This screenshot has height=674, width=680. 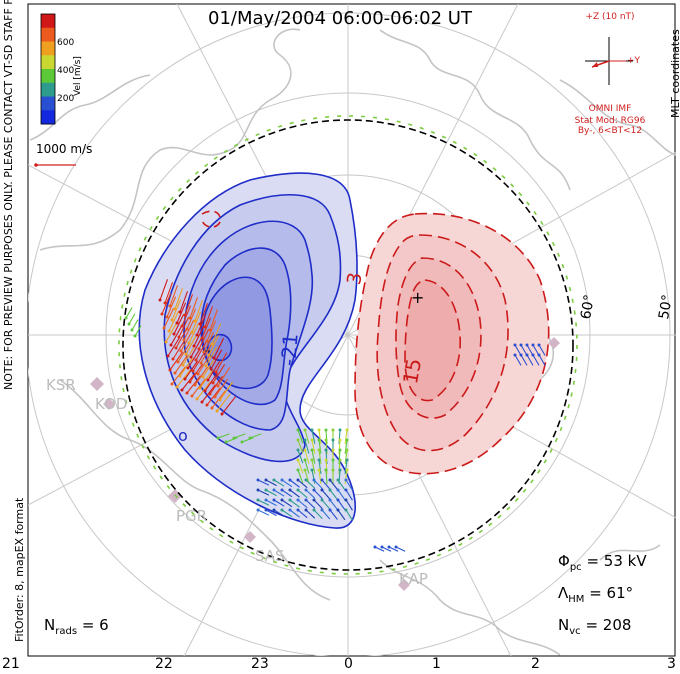 What do you see at coordinates (671, 664) in the screenshot?
I see `mlt-tick-3: 3` at bounding box center [671, 664].